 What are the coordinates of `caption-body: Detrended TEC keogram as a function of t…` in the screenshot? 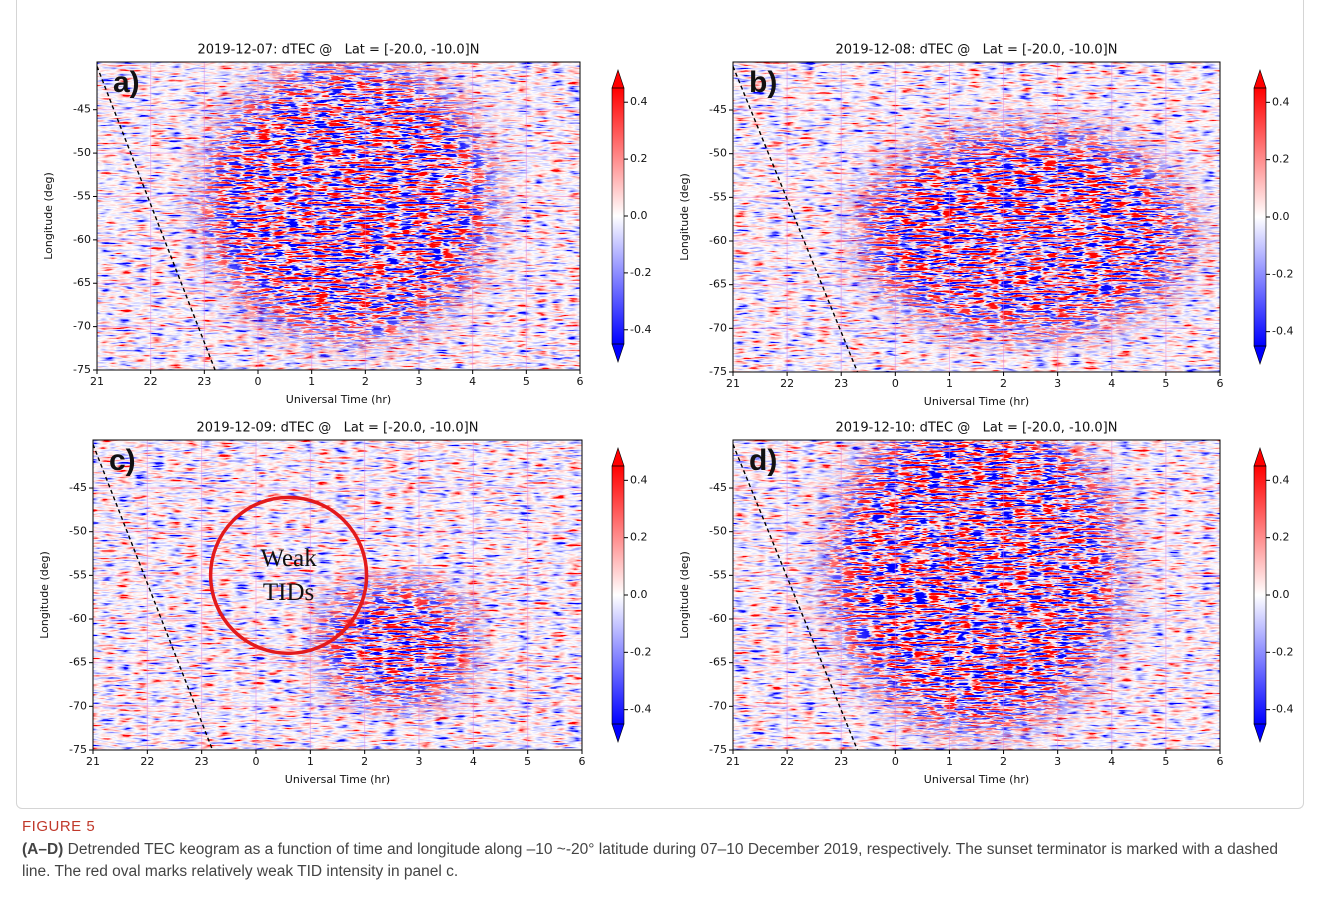 It's located at (650, 860).